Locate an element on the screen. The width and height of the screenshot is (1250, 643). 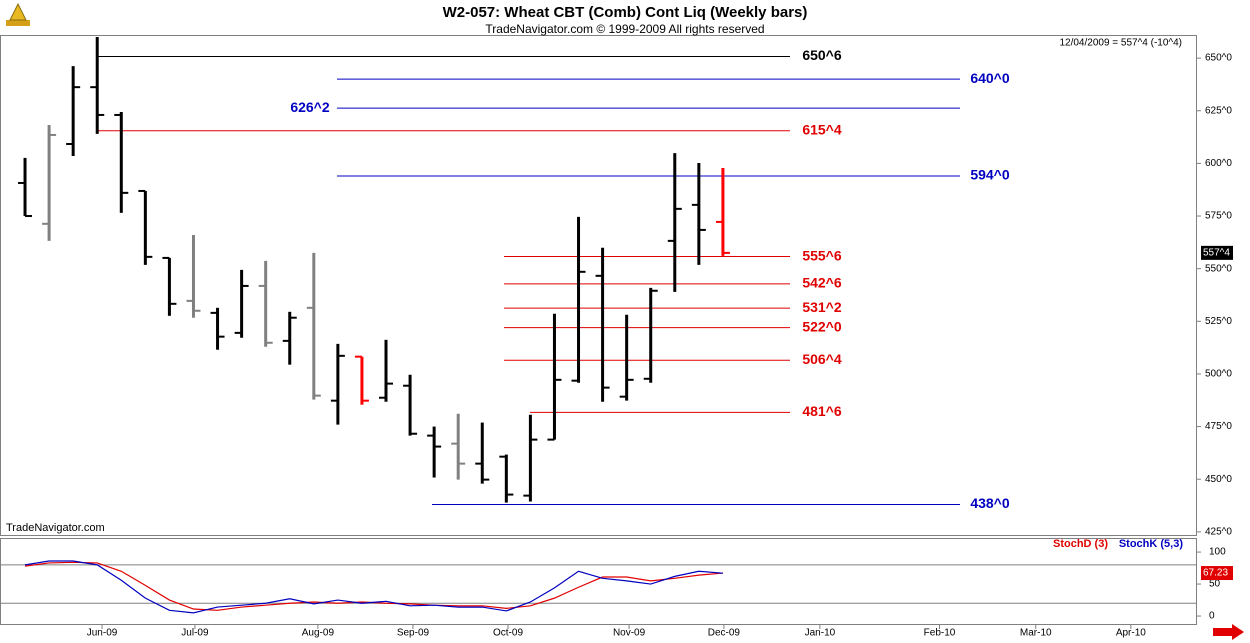
last-value-box is located at coordinates (1217, 573).